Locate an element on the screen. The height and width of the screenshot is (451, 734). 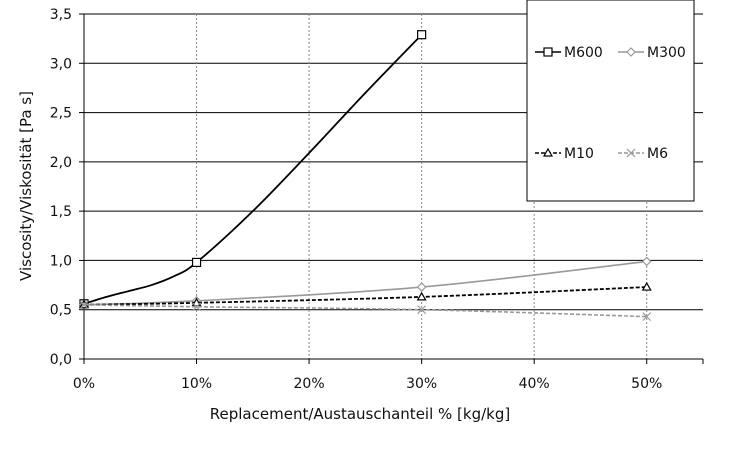
series-m300 is located at coordinates (365, 283).